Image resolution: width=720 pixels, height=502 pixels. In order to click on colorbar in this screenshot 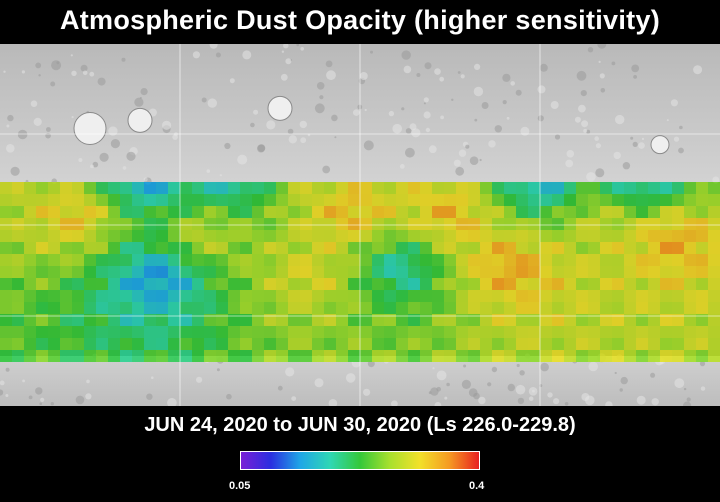, I will do `click(360, 460)`.